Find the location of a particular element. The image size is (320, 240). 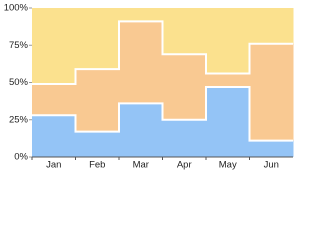

y-tick-label: 25% is located at coordinates (19, 119).